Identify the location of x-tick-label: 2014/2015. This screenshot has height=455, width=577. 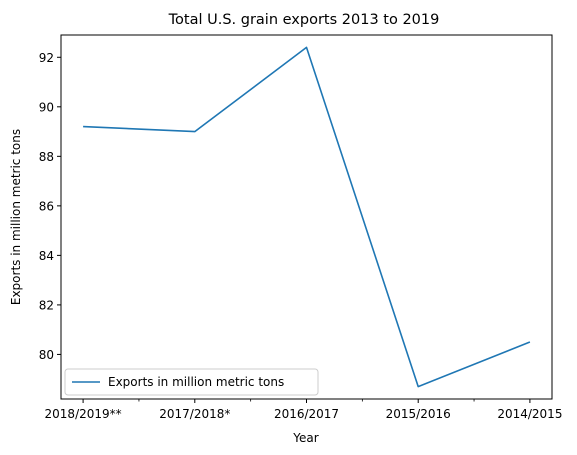
(529, 414).